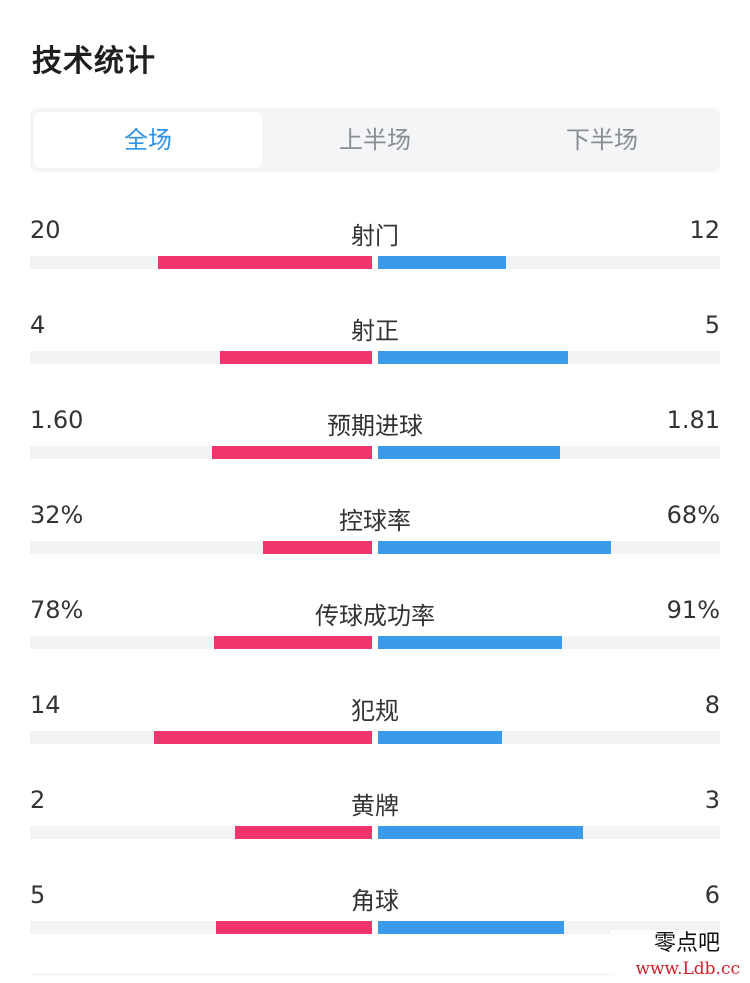  What do you see at coordinates (375, 806) in the screenshot?
I see `stat-label: 黄牌` at bounding box center [375, 806].